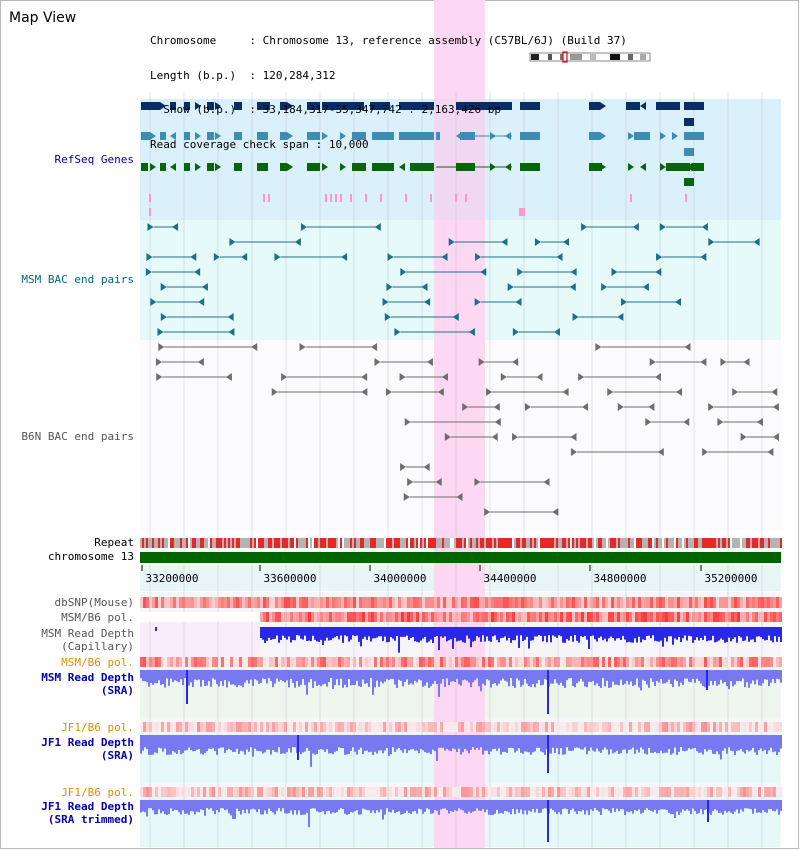  What do you see at coordinates (94, 159) in the screenshot?
I see `track-label-refseq: RefSeq Genes` at bounding box center [94, 159].